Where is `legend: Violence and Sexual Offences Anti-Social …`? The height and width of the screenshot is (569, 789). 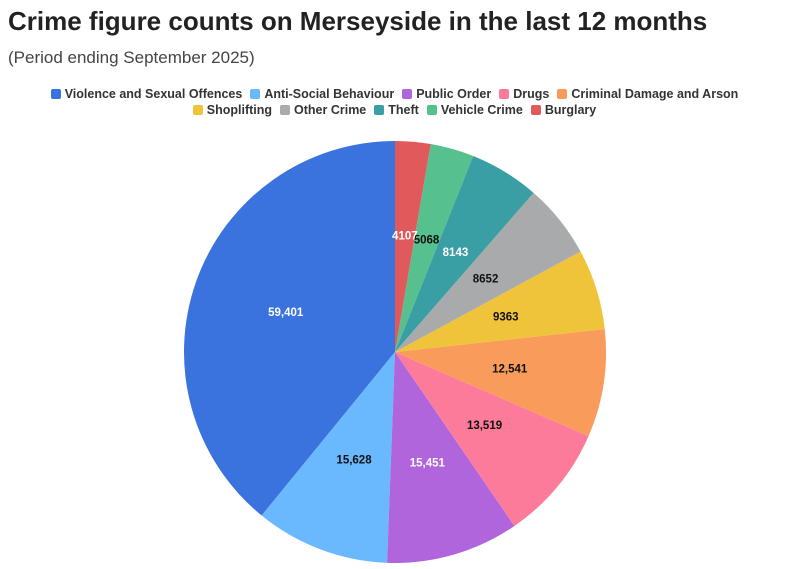
legend: Violence and Sexual Offences Anti-Social … is located at coordinates (394, 102).